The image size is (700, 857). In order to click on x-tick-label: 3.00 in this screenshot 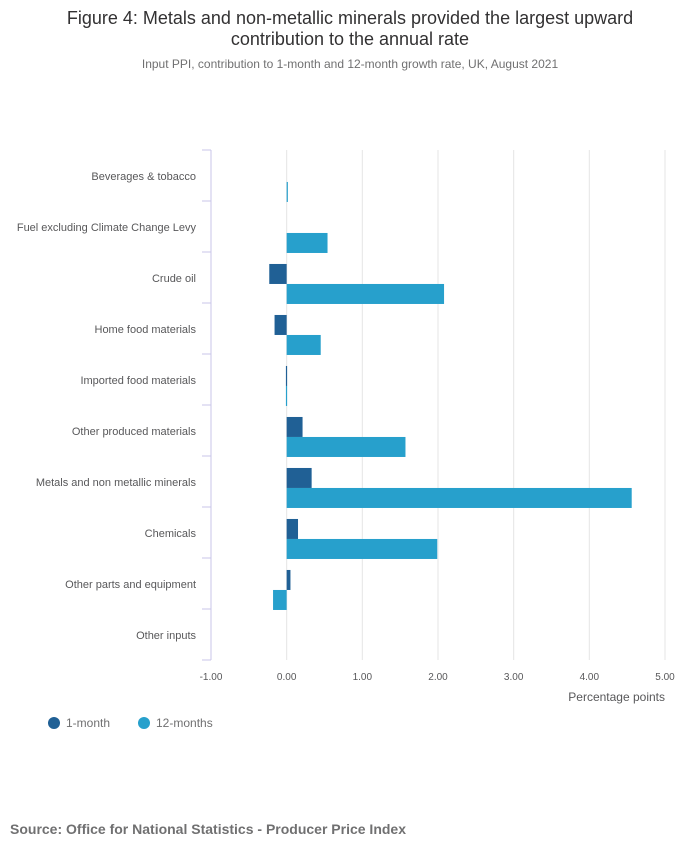, I will do `click(514, 677)`.